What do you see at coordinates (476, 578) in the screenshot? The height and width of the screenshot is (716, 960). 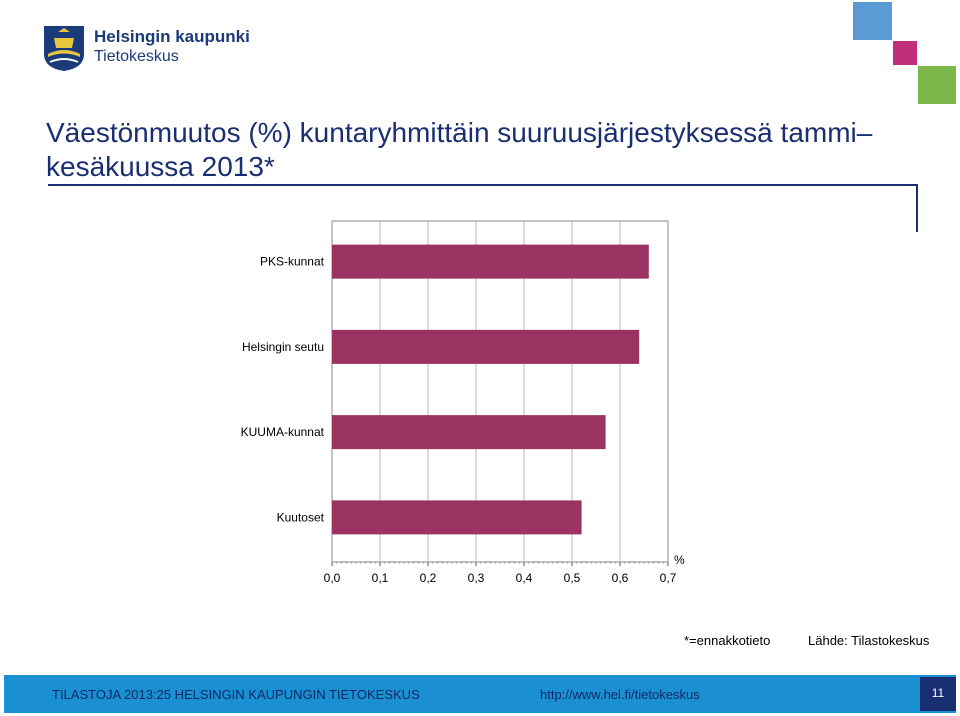 I see `x-tick-label: 0,3` at bounding box center [476, 578].